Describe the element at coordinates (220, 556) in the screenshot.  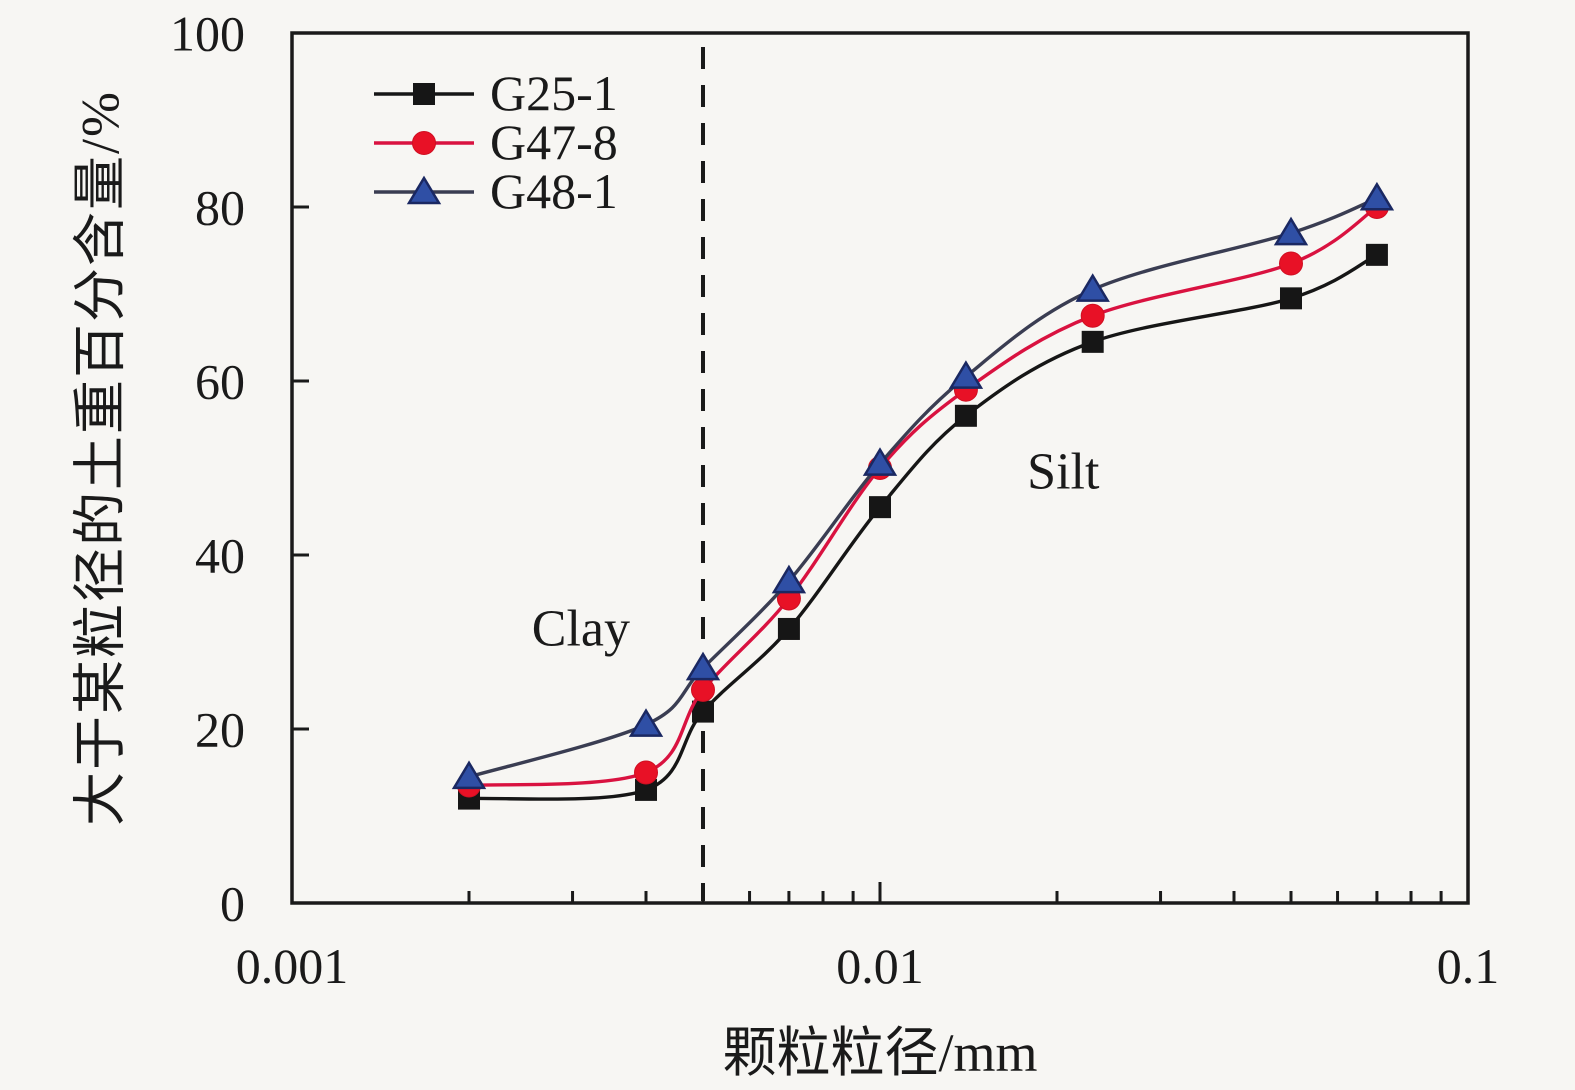
I see `y-tick-label: 40` at that location.